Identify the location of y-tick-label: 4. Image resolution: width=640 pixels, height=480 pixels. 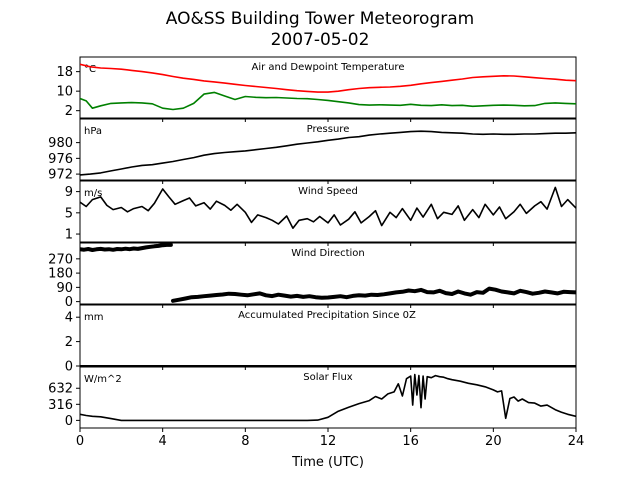
(69, 318).